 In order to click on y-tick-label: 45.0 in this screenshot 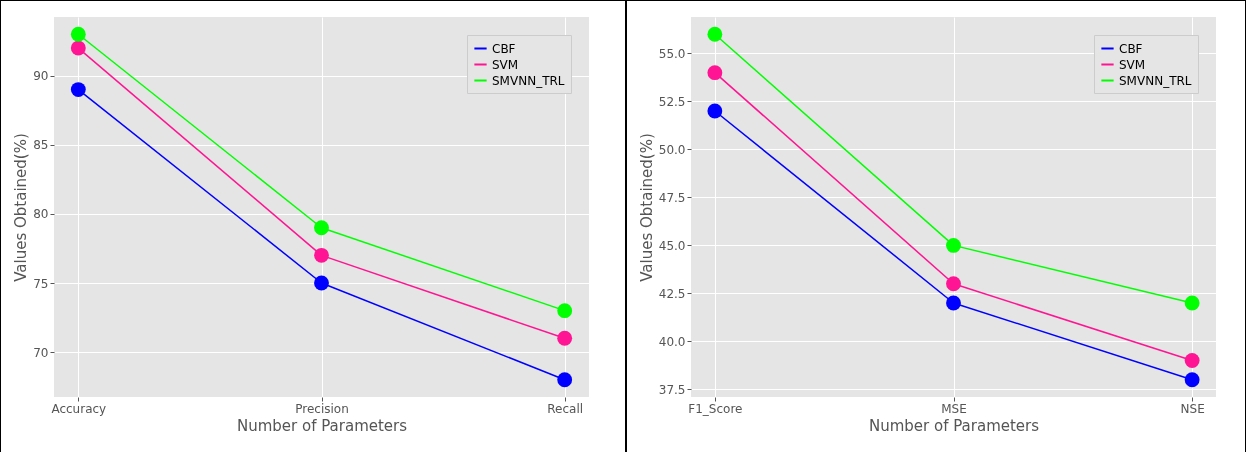, I will do `click(672, 245)`.